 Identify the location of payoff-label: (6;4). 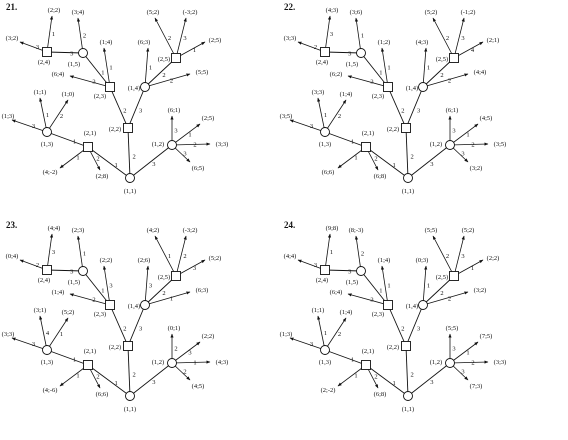
(58, 74).